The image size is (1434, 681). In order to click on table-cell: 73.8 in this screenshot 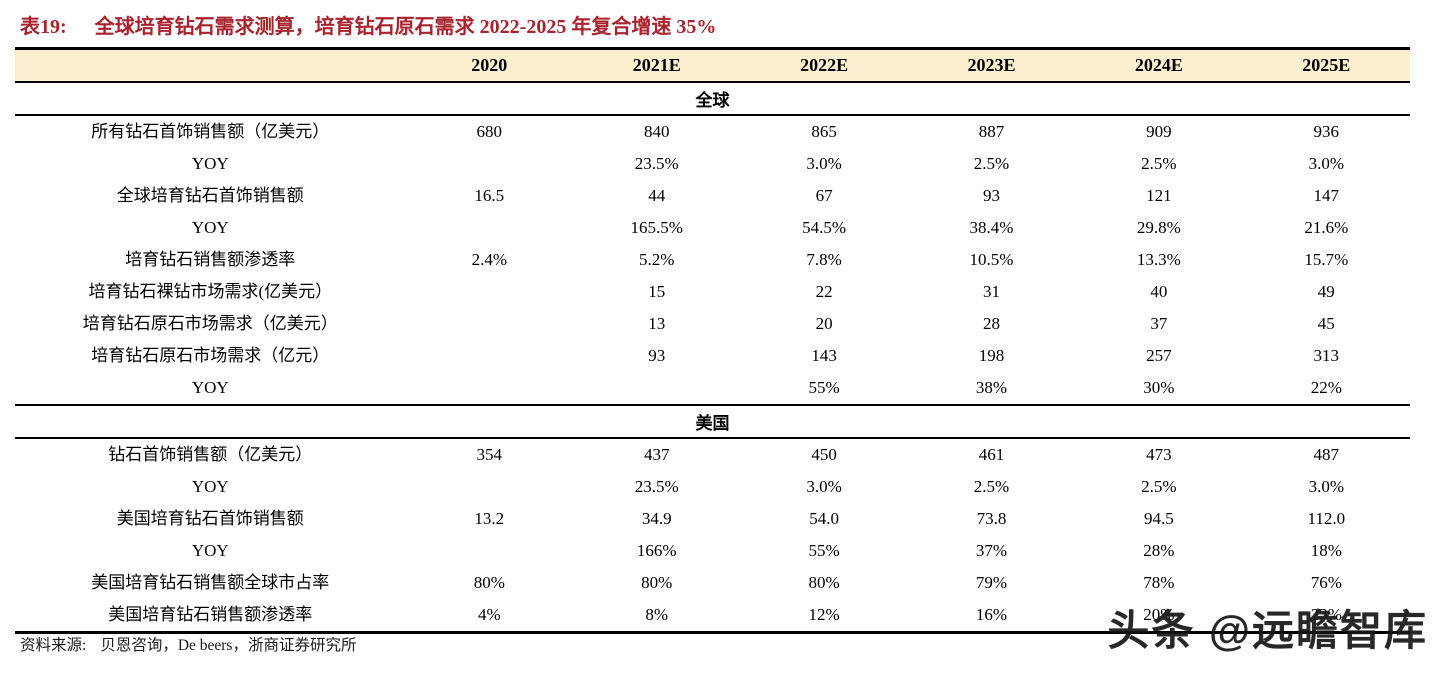, I will do `click(991, 518)`.